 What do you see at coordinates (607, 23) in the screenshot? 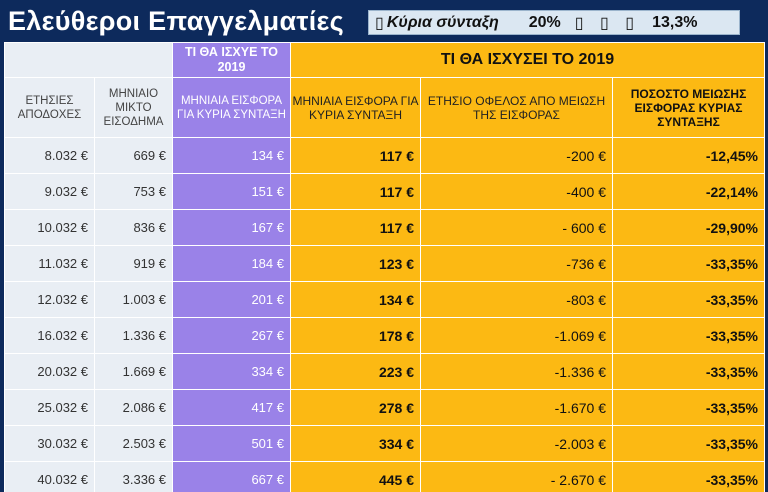
I see `placeholder-boxes-icon: ▯ ▯ ▯` at bounding box center [607, 23].